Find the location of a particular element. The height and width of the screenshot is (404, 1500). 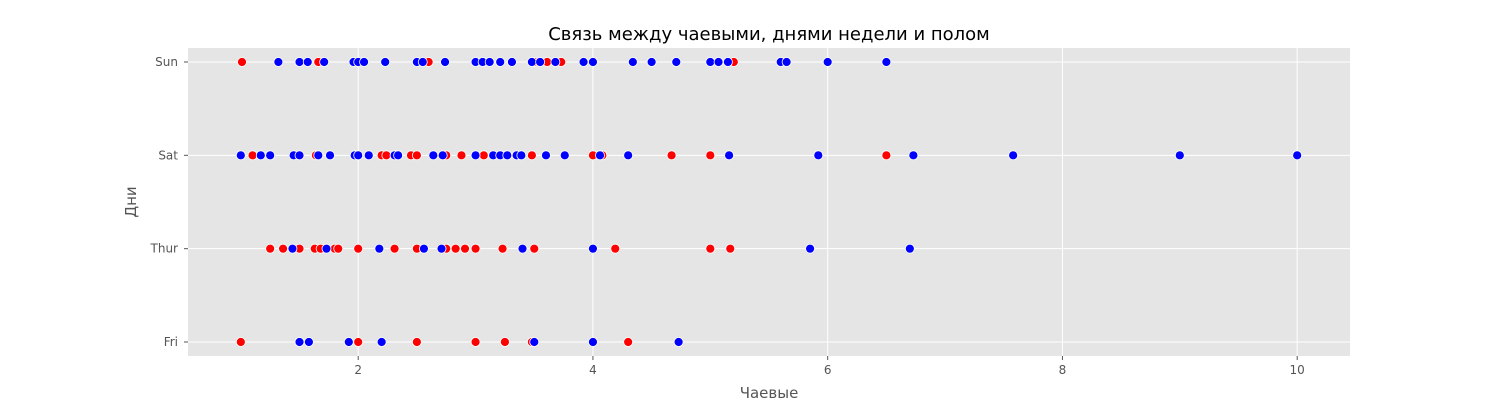

x-tick-label: 6 is located at coordinates (828, 370).